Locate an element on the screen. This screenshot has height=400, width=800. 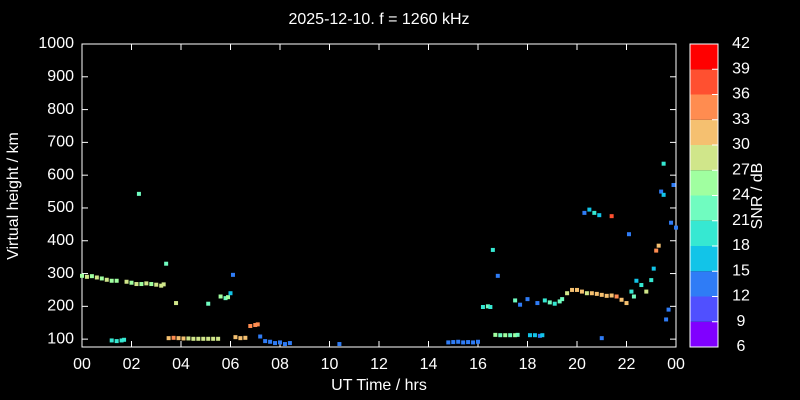
colorbar-tick-label: 27 is located at coordinates (741, 169).